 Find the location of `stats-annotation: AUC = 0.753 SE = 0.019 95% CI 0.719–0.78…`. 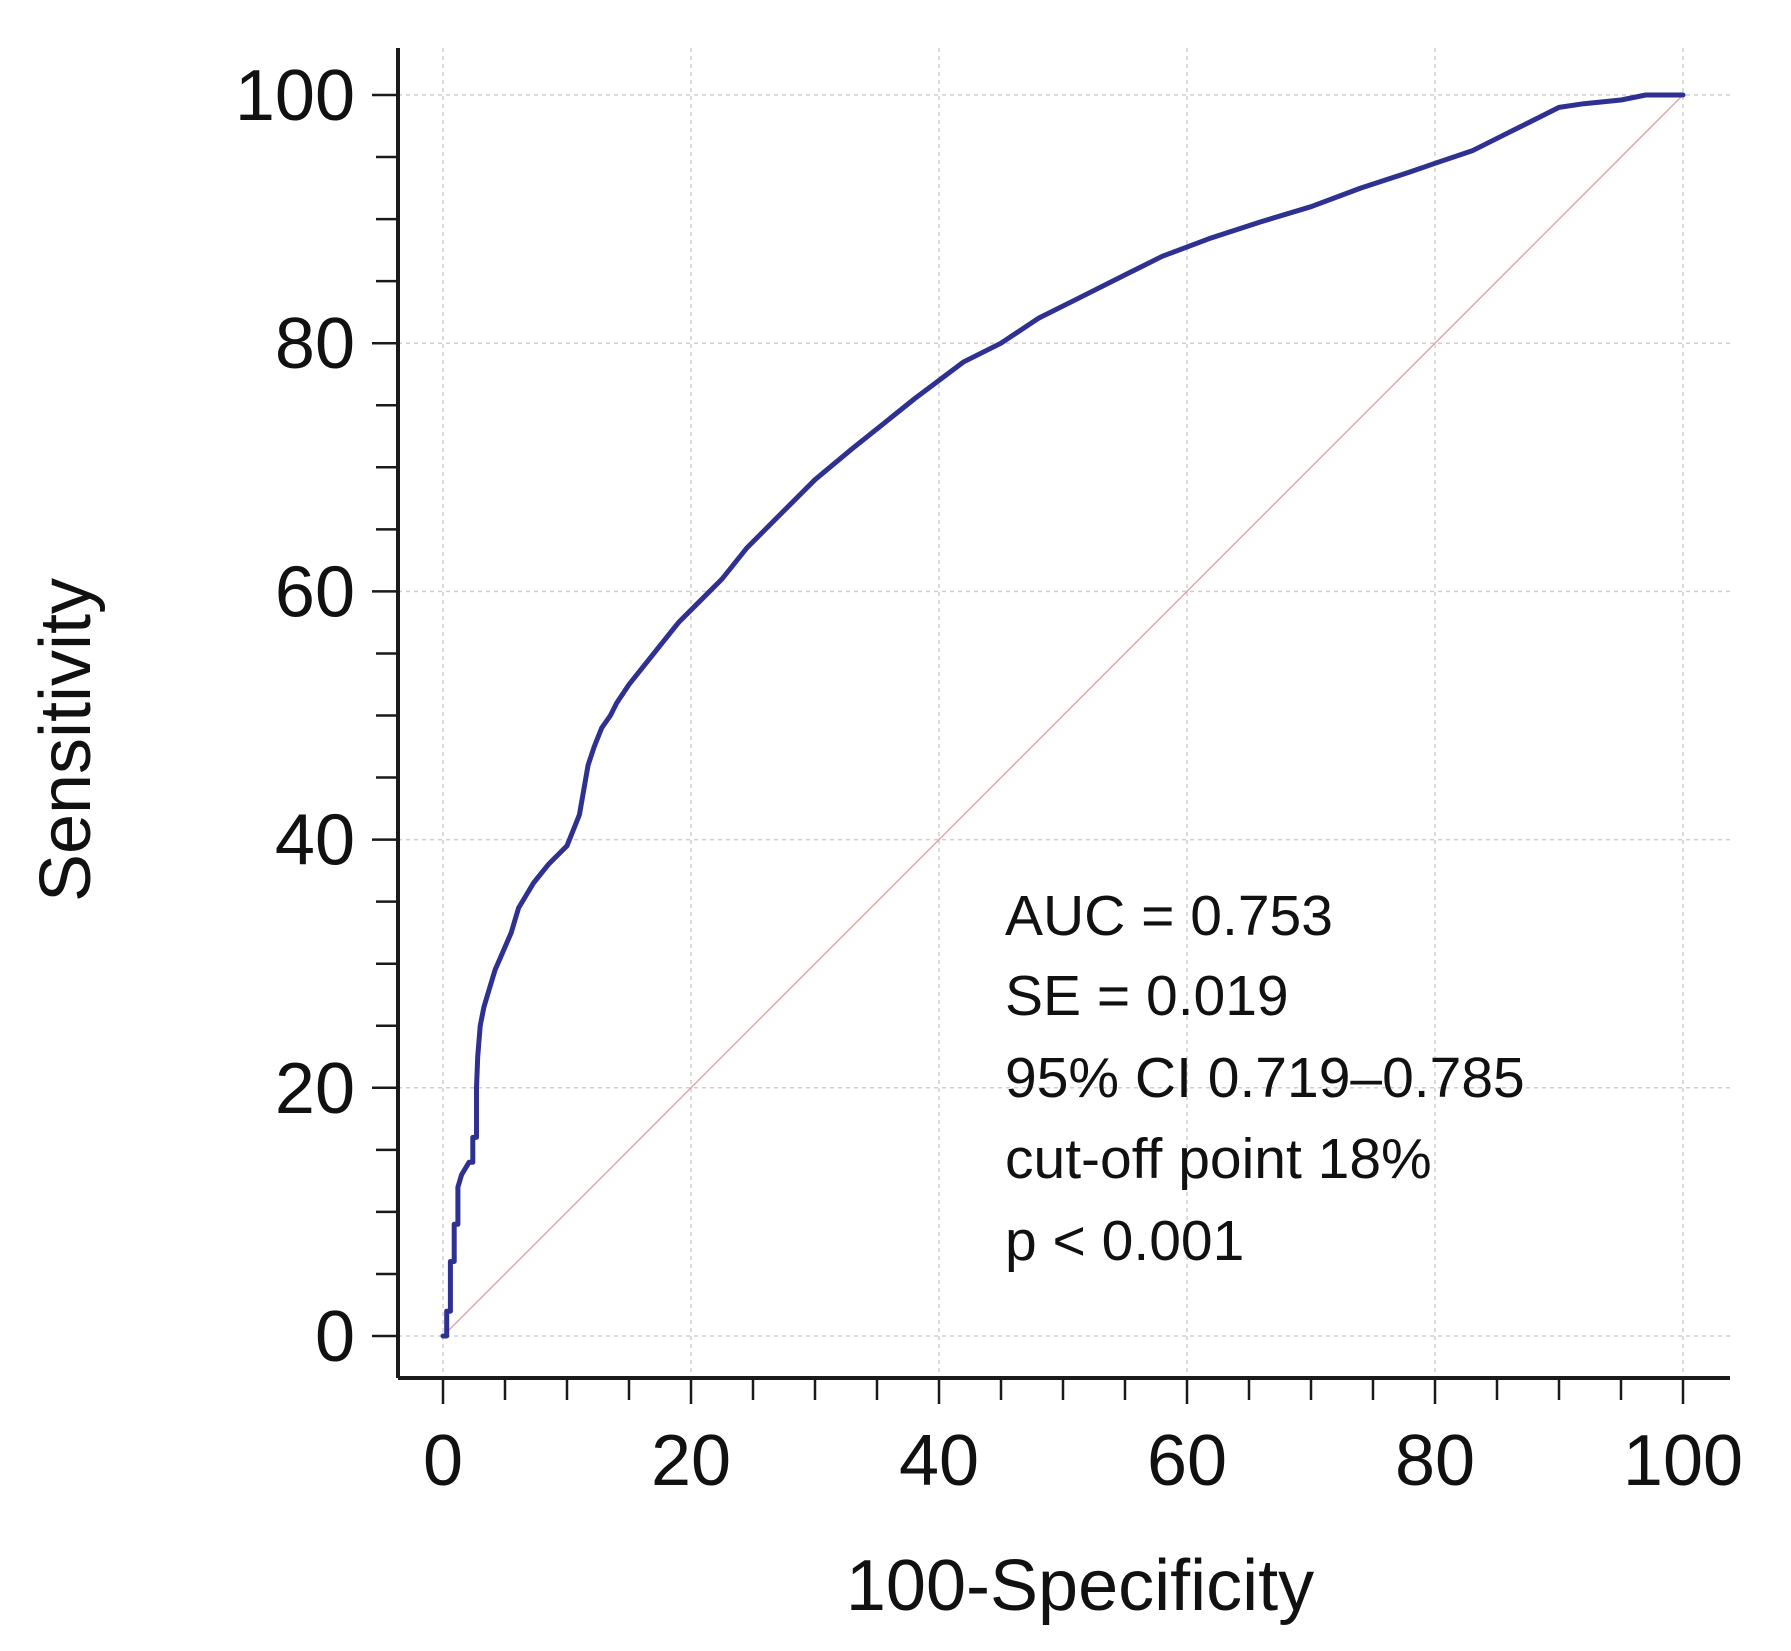

stats-annotation: AUC = 0.753 SE = 0.019 95% CI 0.719–0.78… is located at coordinates (1265, 1078).